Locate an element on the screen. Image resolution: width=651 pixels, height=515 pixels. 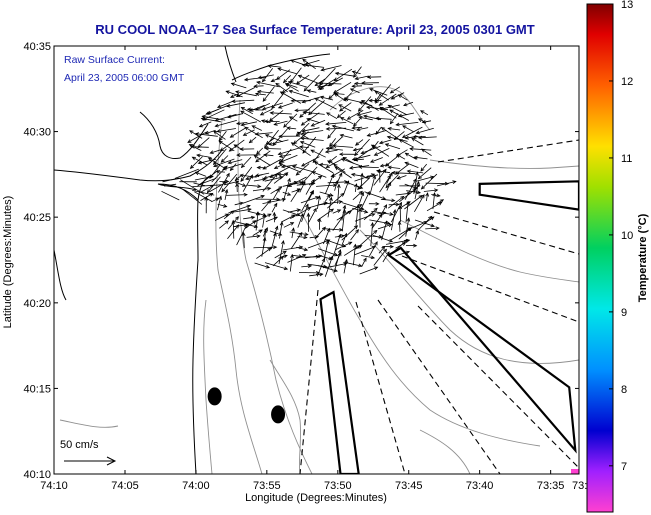
scale-label: 50 cm/s is located at coordinates (79, 445).